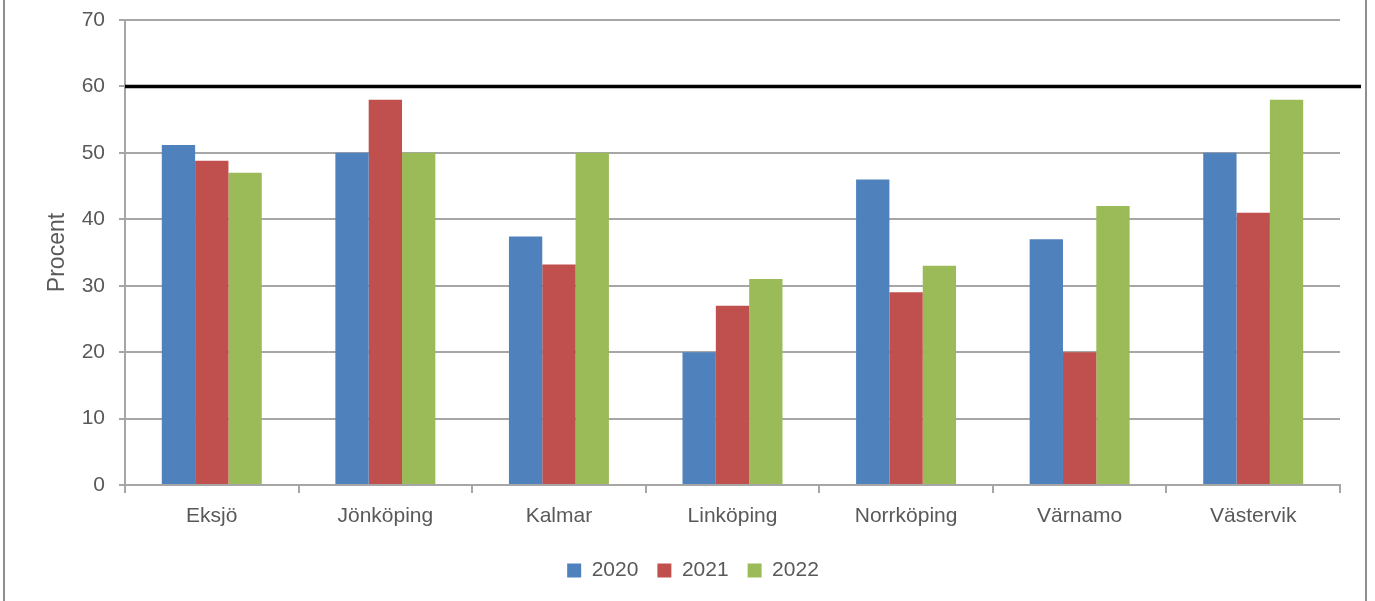 This screenshot has width=1375, height=601. I want to click on x-tick-label: Norrköping, so click(906, 515).